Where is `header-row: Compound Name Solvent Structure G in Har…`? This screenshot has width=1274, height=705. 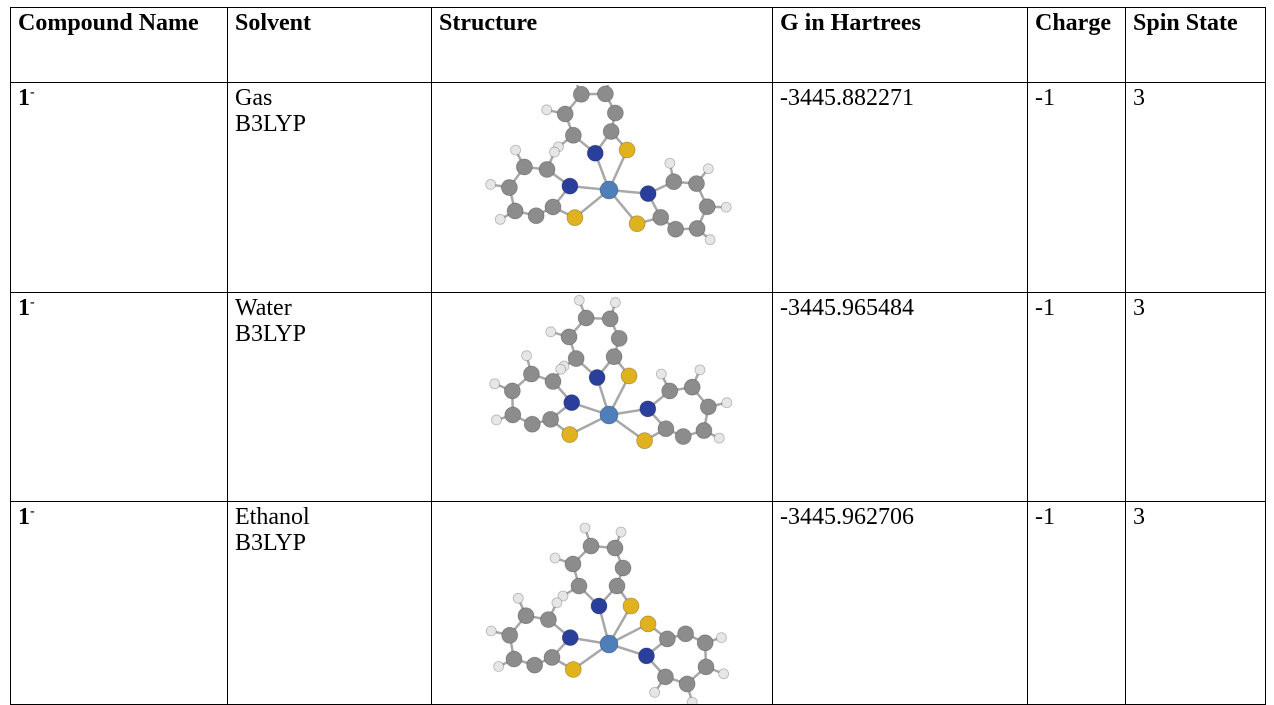
header-row: Compound Name Solvent Structure G in Har… is located at coordinates (638, 45).